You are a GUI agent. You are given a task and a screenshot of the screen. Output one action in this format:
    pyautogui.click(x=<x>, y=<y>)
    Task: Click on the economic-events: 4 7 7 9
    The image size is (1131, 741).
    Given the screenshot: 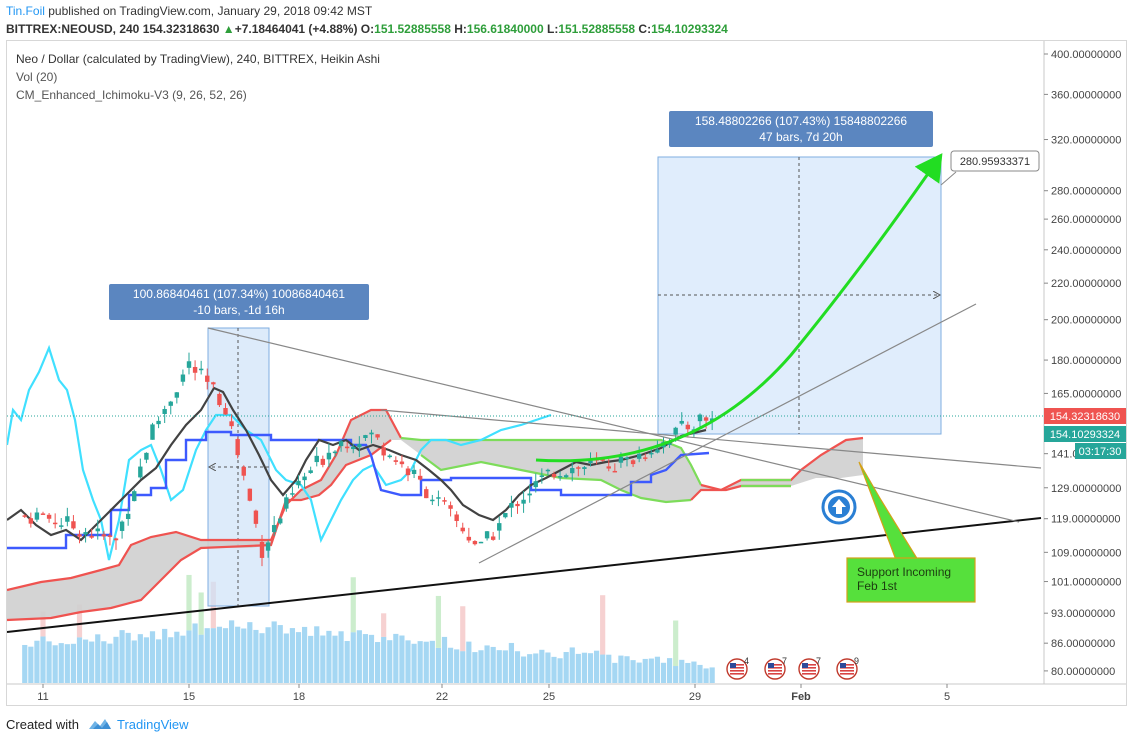 What is the action you would take?
    pyautogui.click(x=792, y=668)
    